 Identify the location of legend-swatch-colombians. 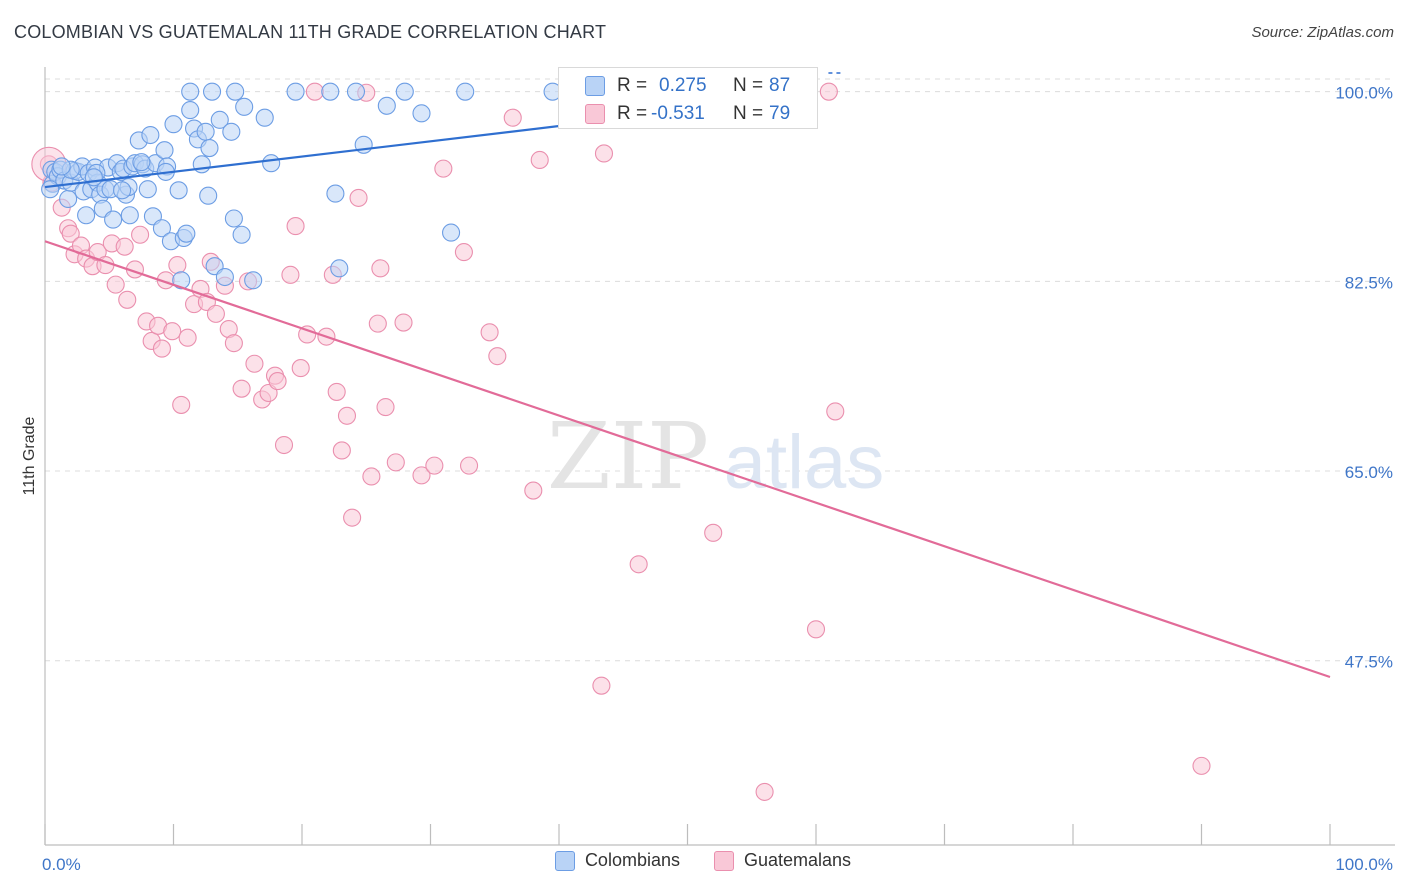
(564, 860).